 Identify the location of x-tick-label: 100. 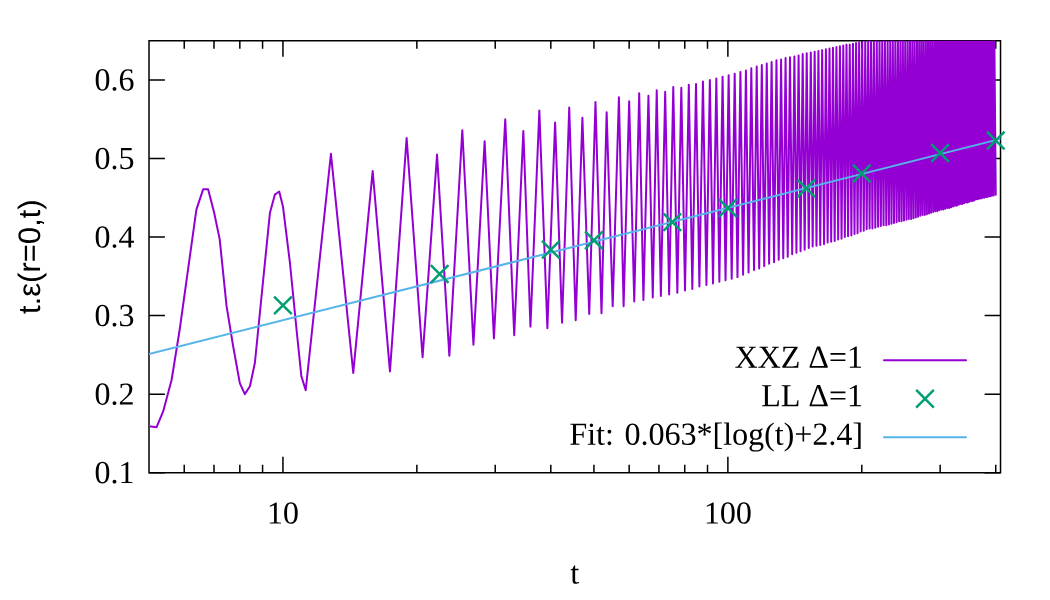
(728, 513).